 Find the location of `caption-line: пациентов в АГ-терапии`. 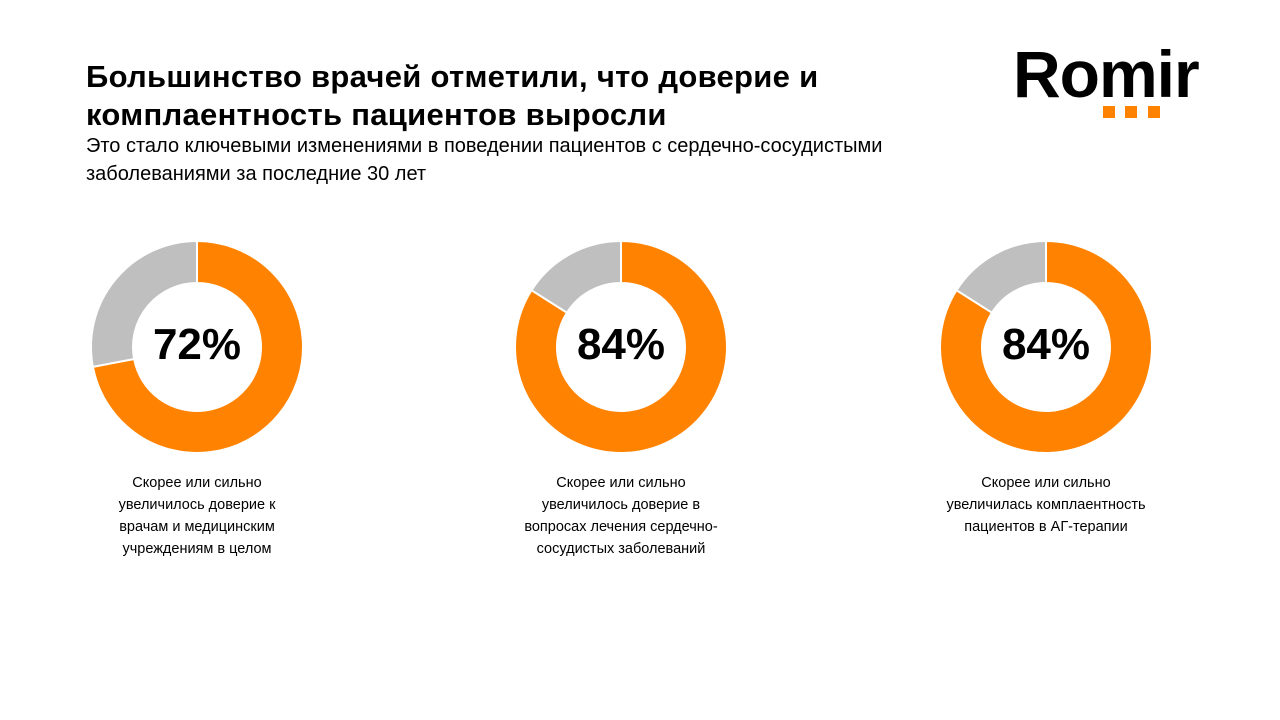

caption-line: пациентов в АГ-терапии is located at coordinates (1046, 527).